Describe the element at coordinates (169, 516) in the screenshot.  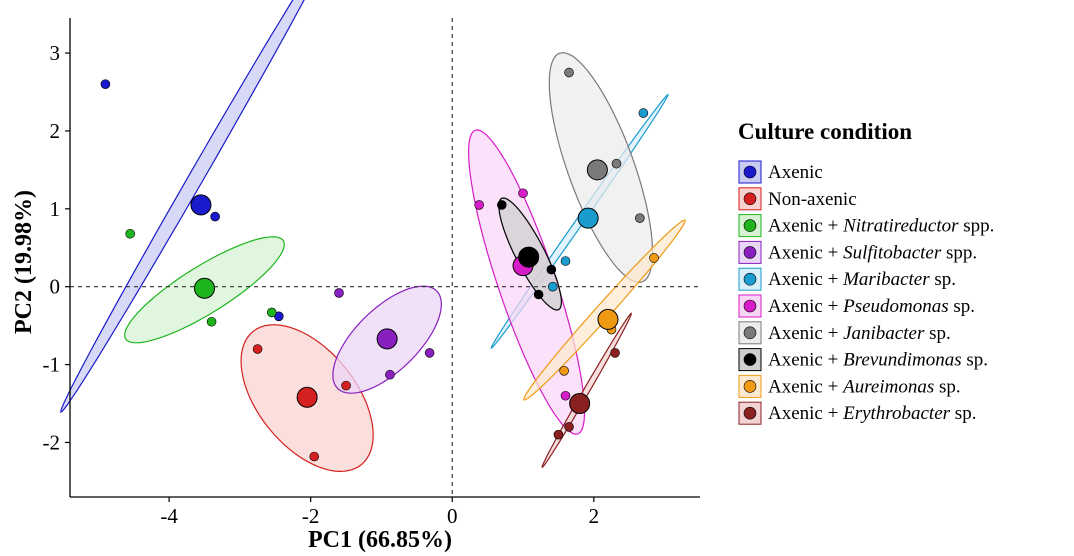
I see `x-tick-label-0: -4` at that location.